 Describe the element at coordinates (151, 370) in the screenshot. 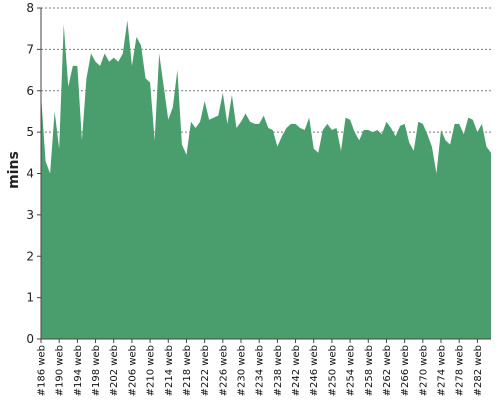

I see `x-tick-label: #210 web` at that location.